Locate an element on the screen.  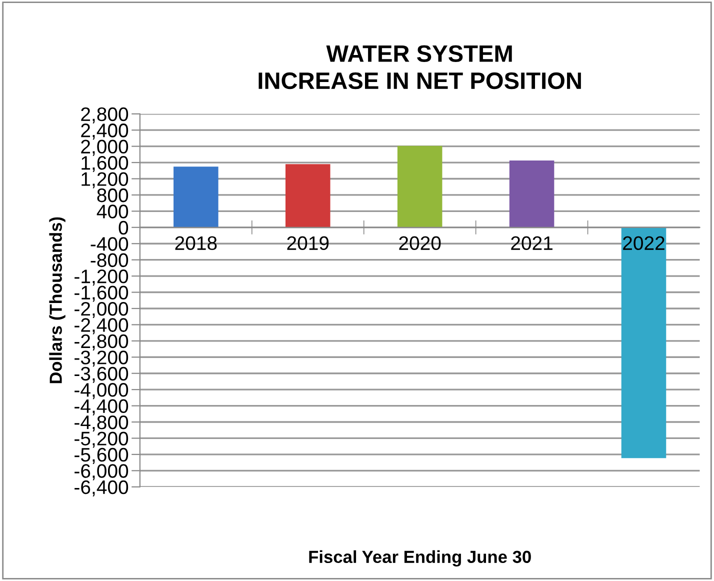
y-tick-label: -5,200 is located at coordinates (101, 440).